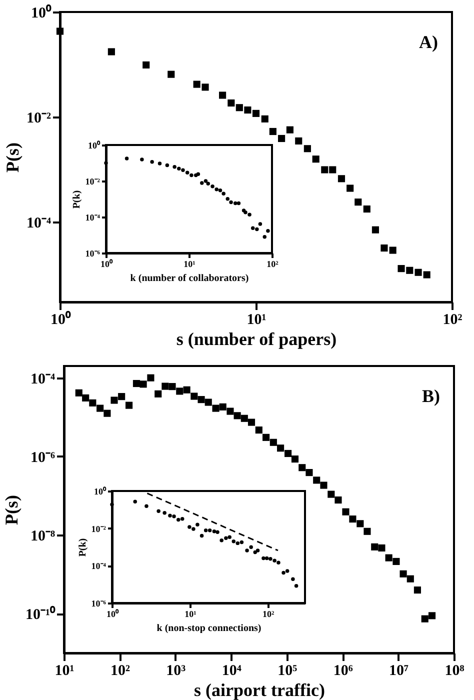 This screenshot has height=700, width=474. Describe the element at coordinates (272, 264) in the screenshot. I see `x-tick-label: 10²` at that location.